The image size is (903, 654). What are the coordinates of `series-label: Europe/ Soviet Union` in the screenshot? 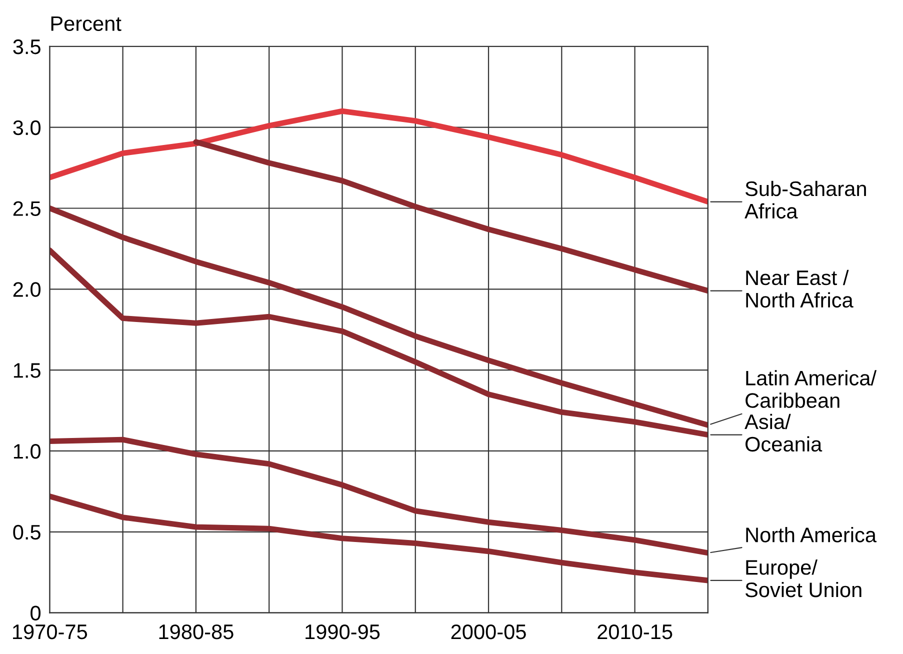 It's located at (803, 579).